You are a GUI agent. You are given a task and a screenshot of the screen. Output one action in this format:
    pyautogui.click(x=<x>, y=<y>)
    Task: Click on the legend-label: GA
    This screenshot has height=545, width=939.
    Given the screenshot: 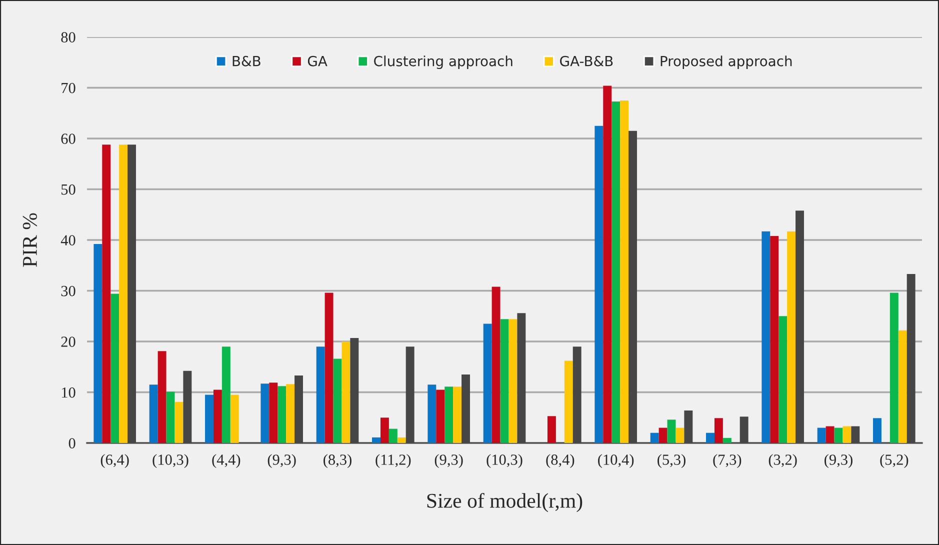 What is the action you would take?
    pyautogui.click(x=318, y=61)
    